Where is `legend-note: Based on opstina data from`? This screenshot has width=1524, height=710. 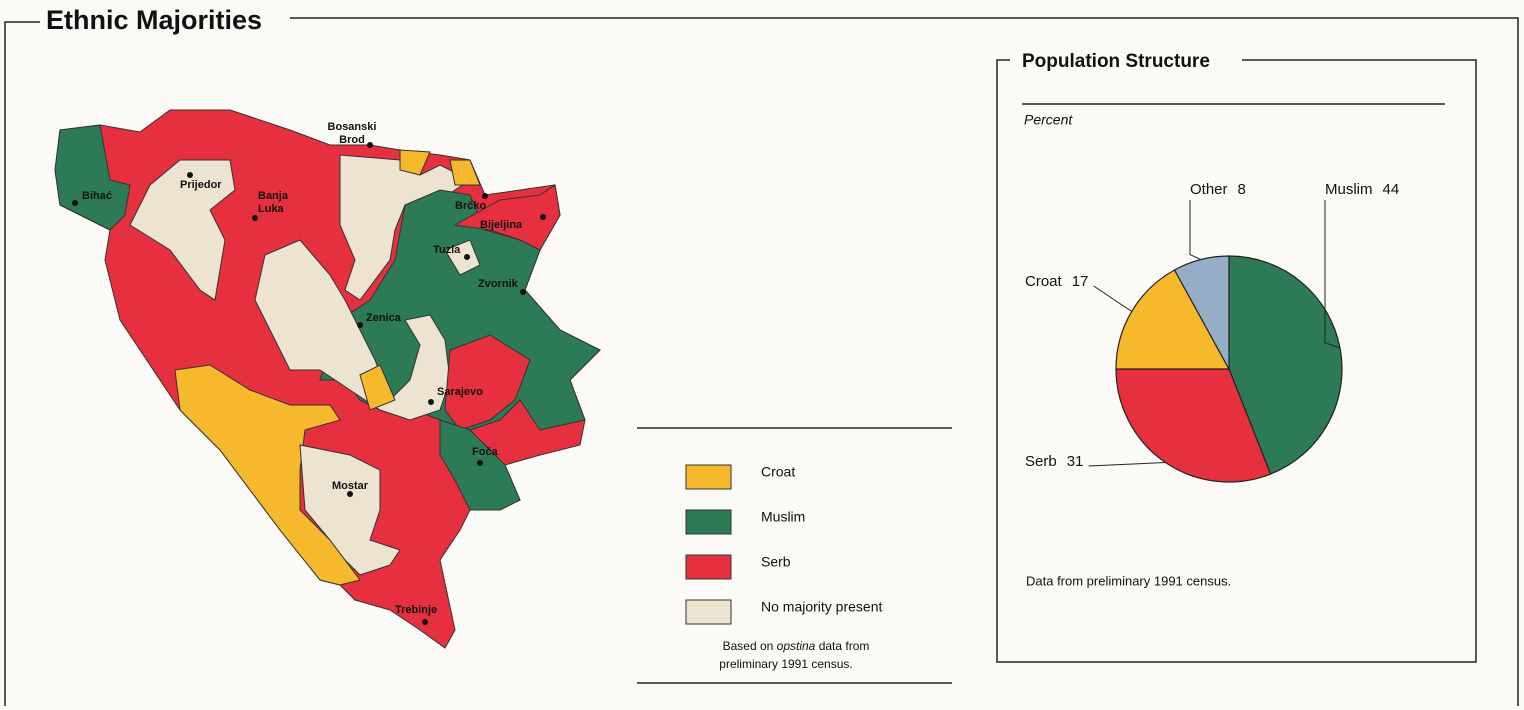
legend-note: Based on opstina data from is located at coordinates (796, 646).